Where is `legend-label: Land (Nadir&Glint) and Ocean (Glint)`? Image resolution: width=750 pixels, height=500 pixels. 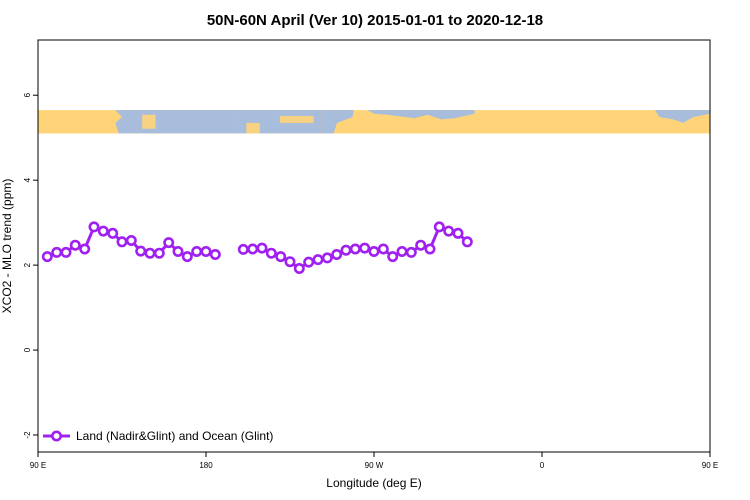 legend-label: Land (Nadir&Glint) and Ocean (Glint) is located at coordinates (174, 436).